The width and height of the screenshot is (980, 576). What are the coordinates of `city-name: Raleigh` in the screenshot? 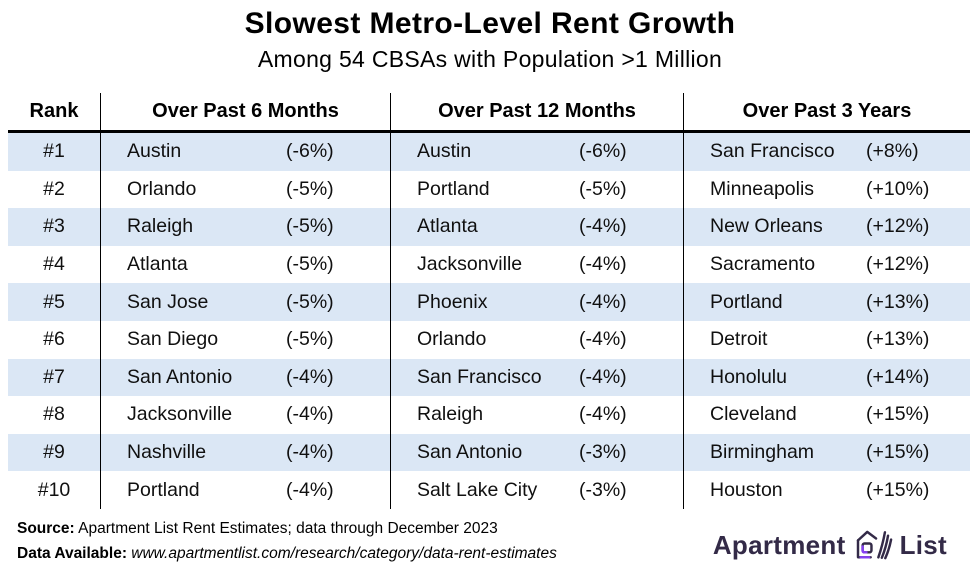 It's located at (450, 414).